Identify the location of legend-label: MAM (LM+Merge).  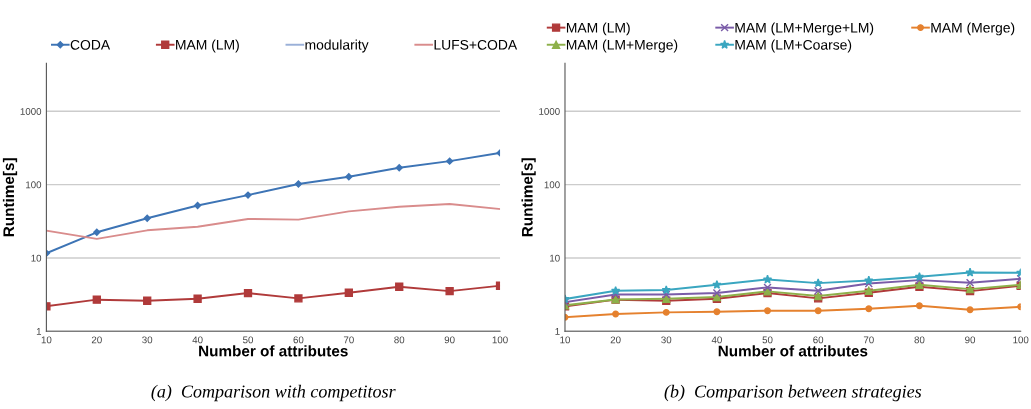
(622, 46).